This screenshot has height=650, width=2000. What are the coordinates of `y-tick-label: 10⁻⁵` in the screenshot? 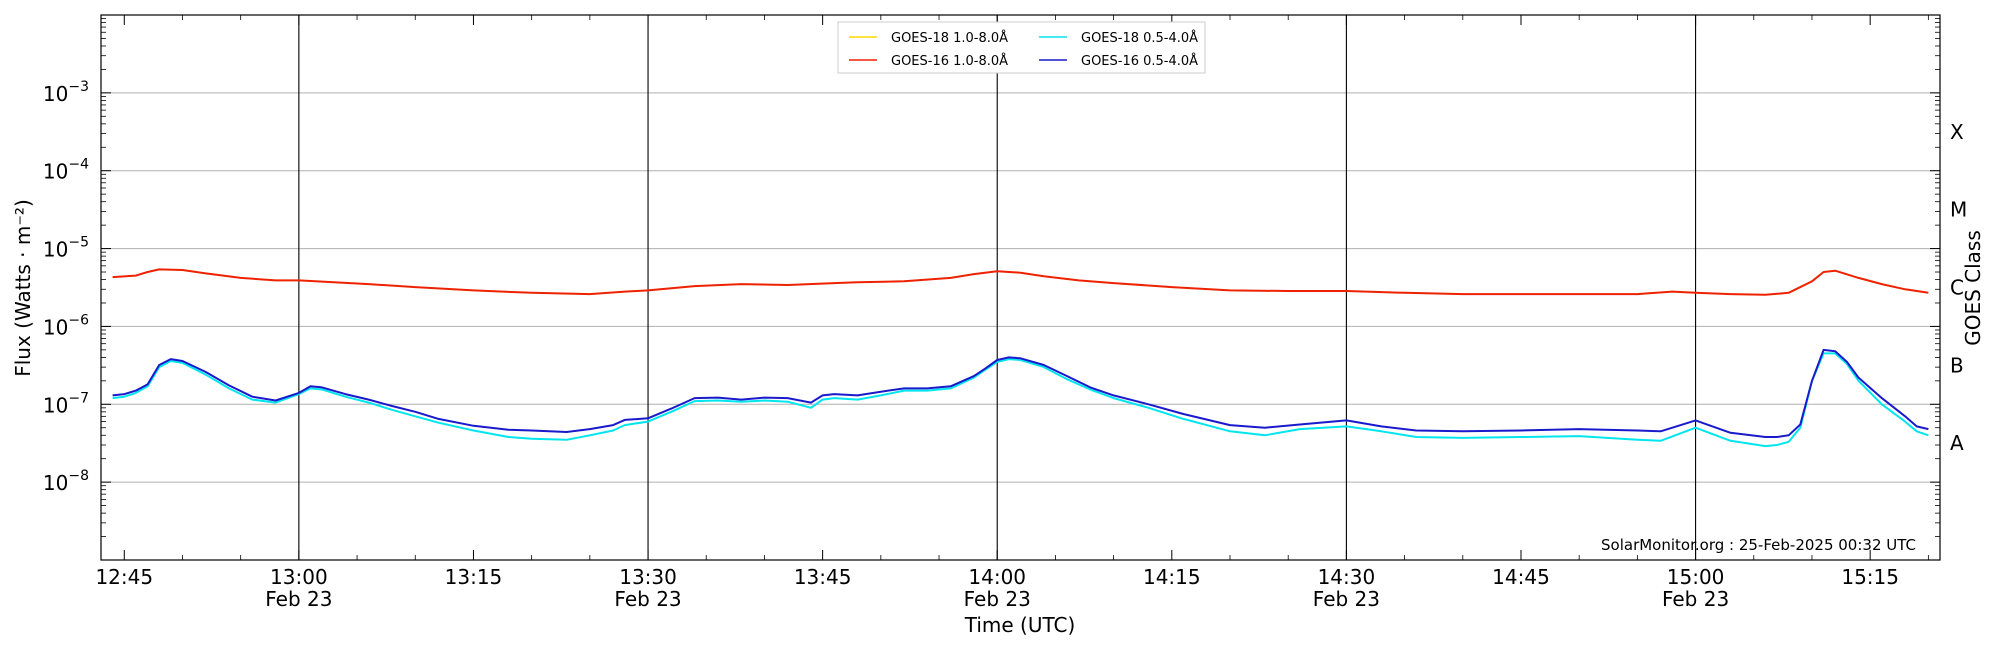 It's located at (66, 248).